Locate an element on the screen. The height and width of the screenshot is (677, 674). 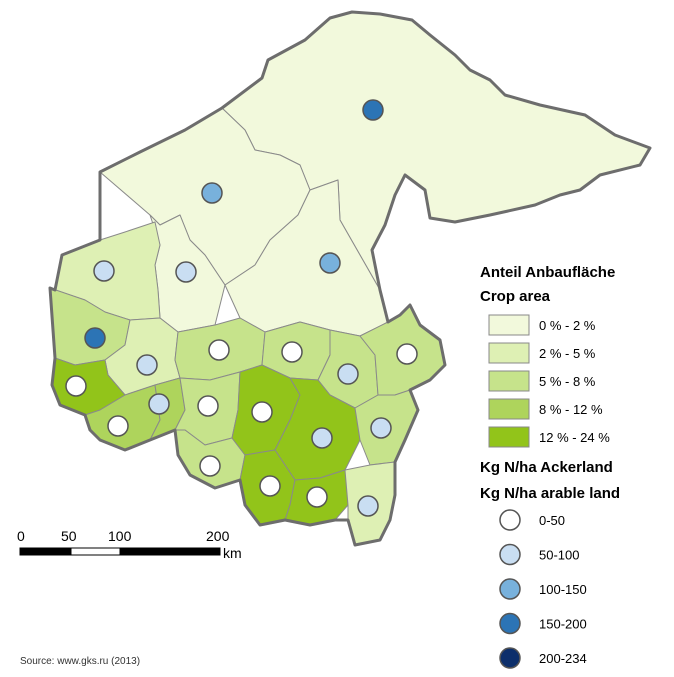
scale-tick-100: 100 is located at coordinates (120, 536).